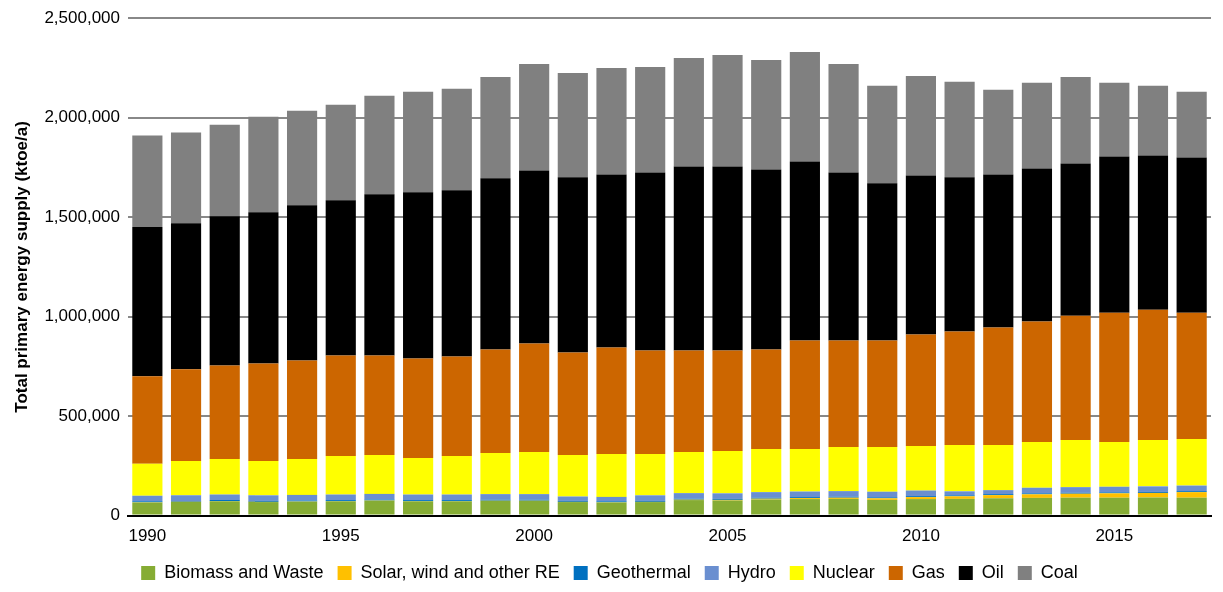  I want to click on y-tick-label: 2,000,000, so click(82, 117).